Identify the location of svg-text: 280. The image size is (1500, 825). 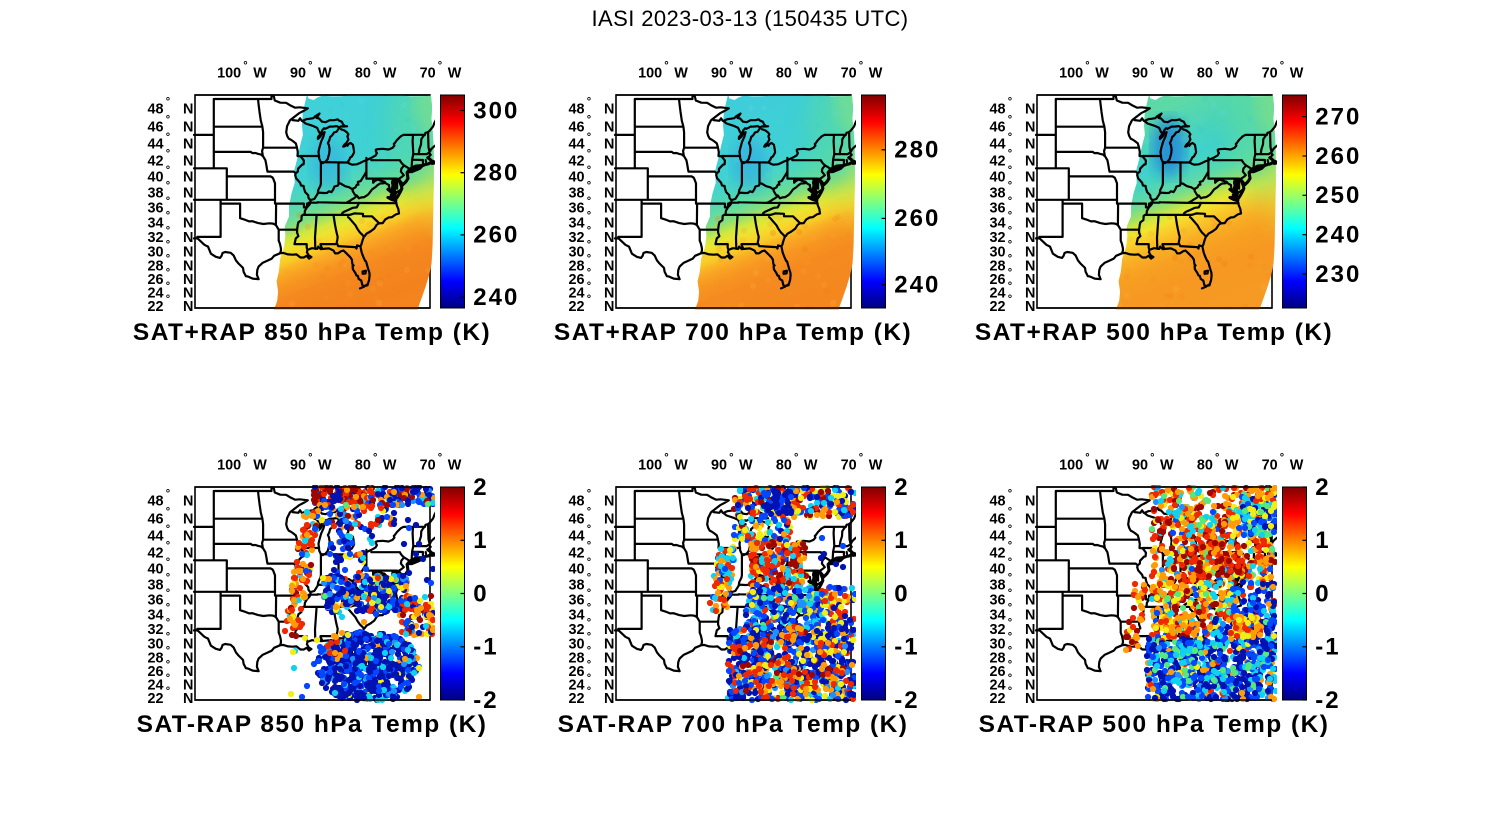
(917, 150).